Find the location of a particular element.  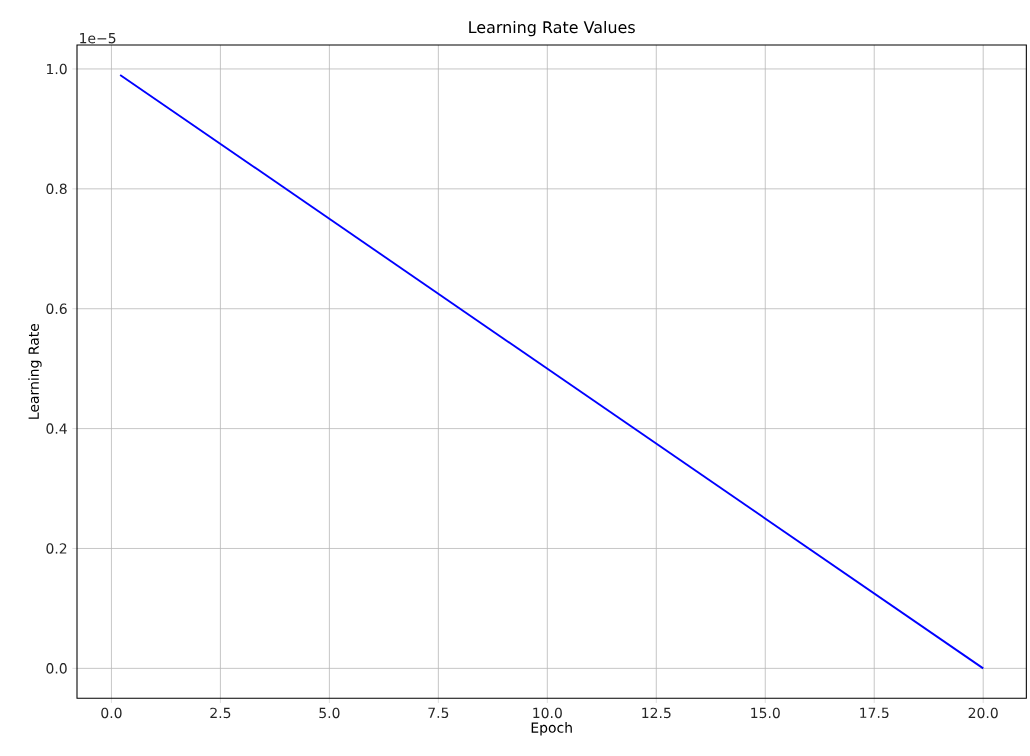

text: 1e−5 is located at coordinates (98, 38).